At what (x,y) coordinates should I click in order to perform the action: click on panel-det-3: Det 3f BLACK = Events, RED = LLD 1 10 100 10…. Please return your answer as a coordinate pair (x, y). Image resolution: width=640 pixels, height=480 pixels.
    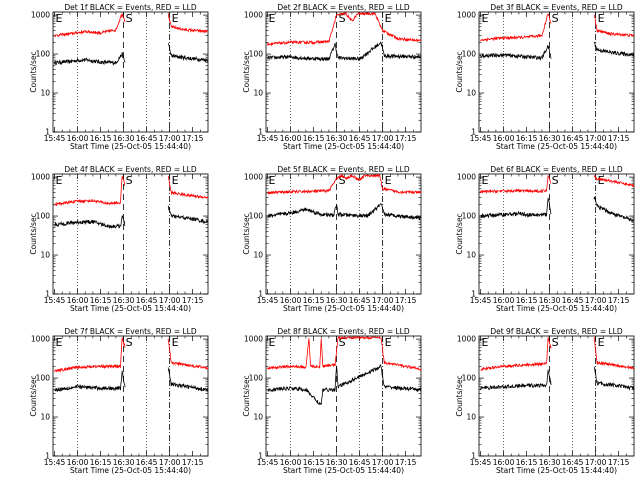
    Looking at the image, I should click on (545, 77).